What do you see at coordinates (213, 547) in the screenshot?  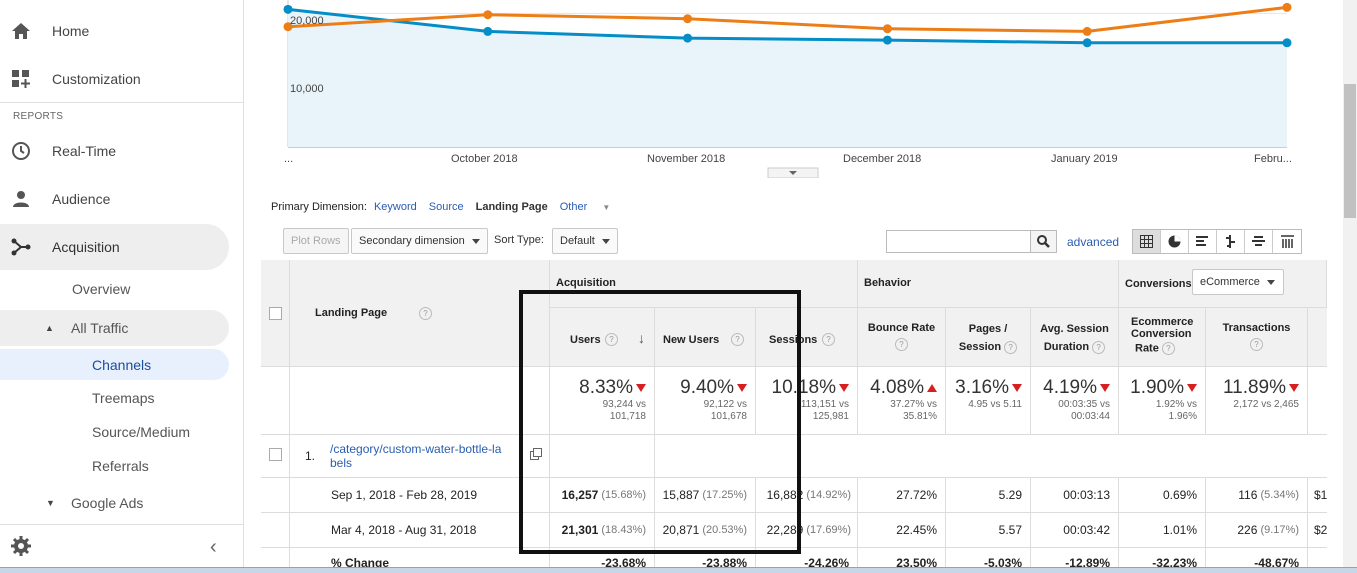 I see `collapse-chevron-icon: ‹` at bounding box center [213, 547].